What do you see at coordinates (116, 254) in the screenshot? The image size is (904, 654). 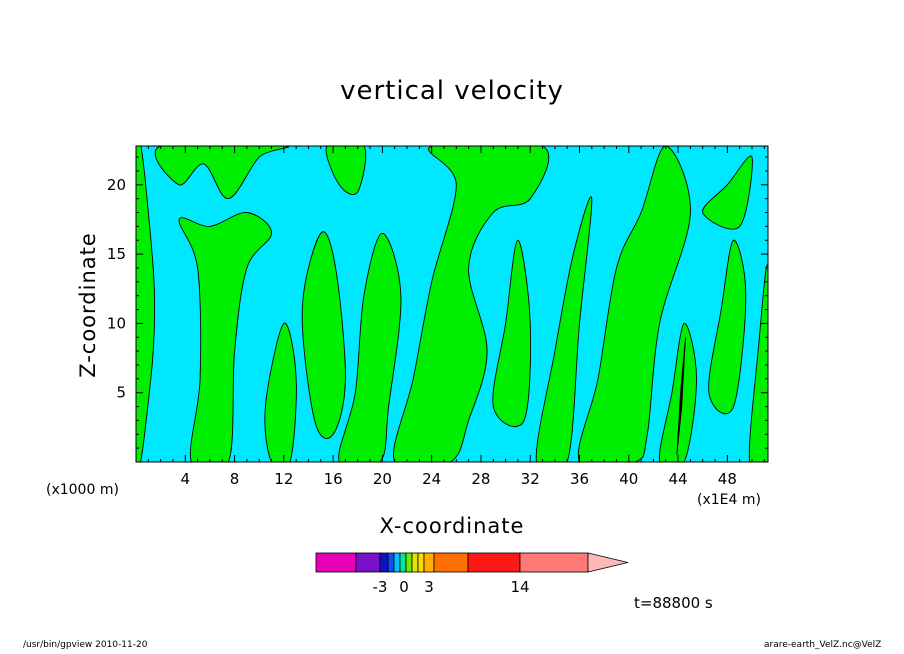 I see `y-tick-label: 15` at bounding box center [116, 254].